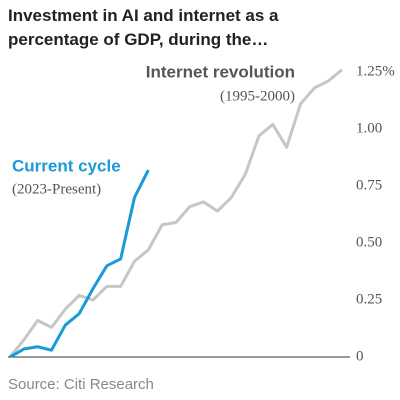 The width and height of the screenshot is (400, 400). What do you see at coordinates (360, 356) in the screenshot?
I see `y-tick-label: 0` at bounding box center [360, 356].